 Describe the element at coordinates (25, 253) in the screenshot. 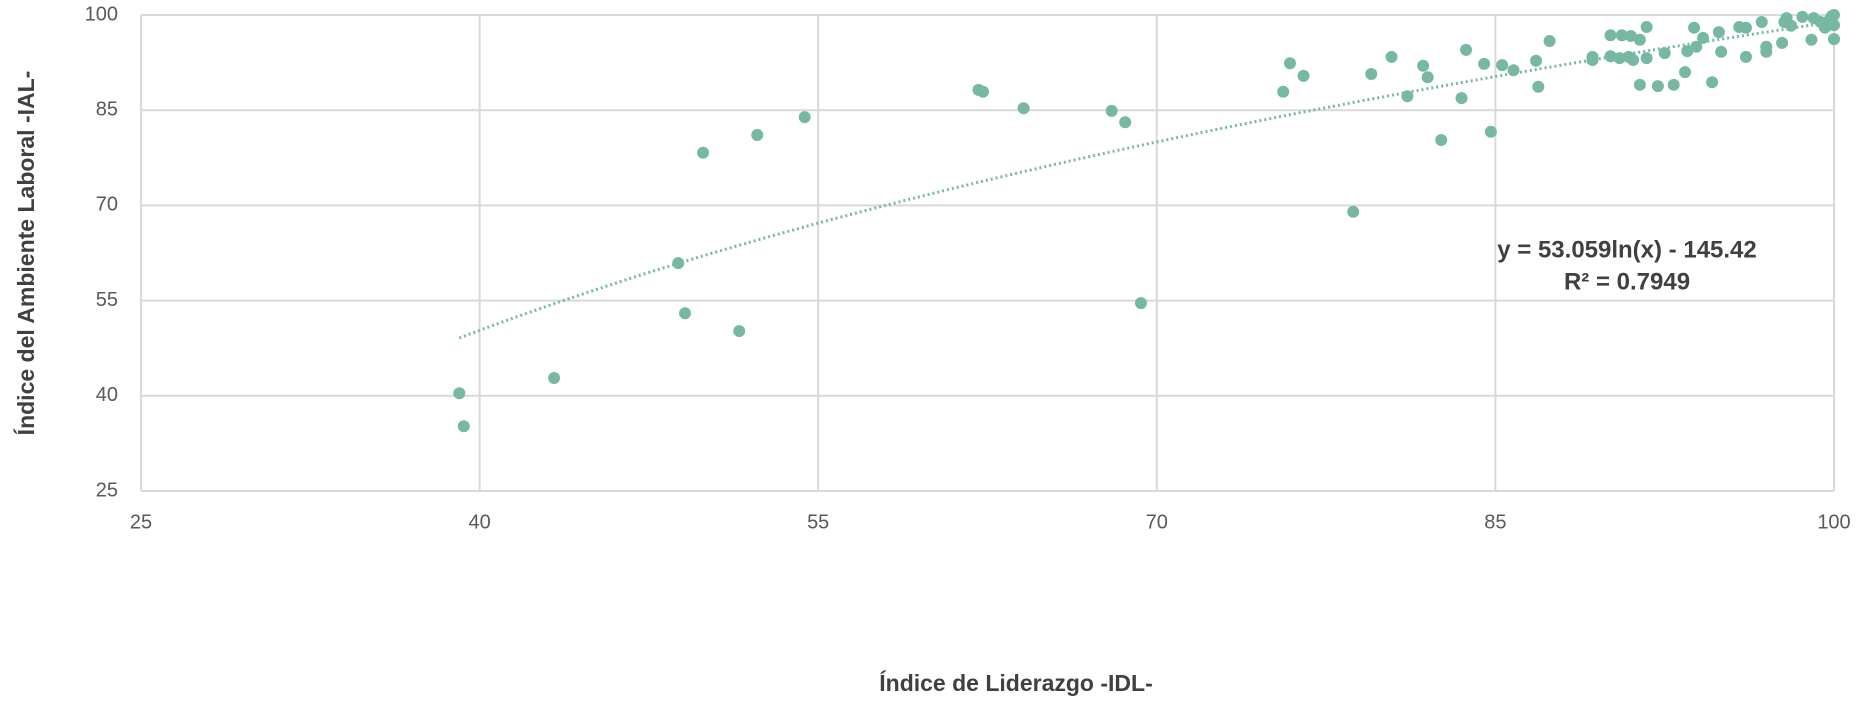

I see `y-axis-title: Índice del Ambiente Laboral -IAL-` at that location.